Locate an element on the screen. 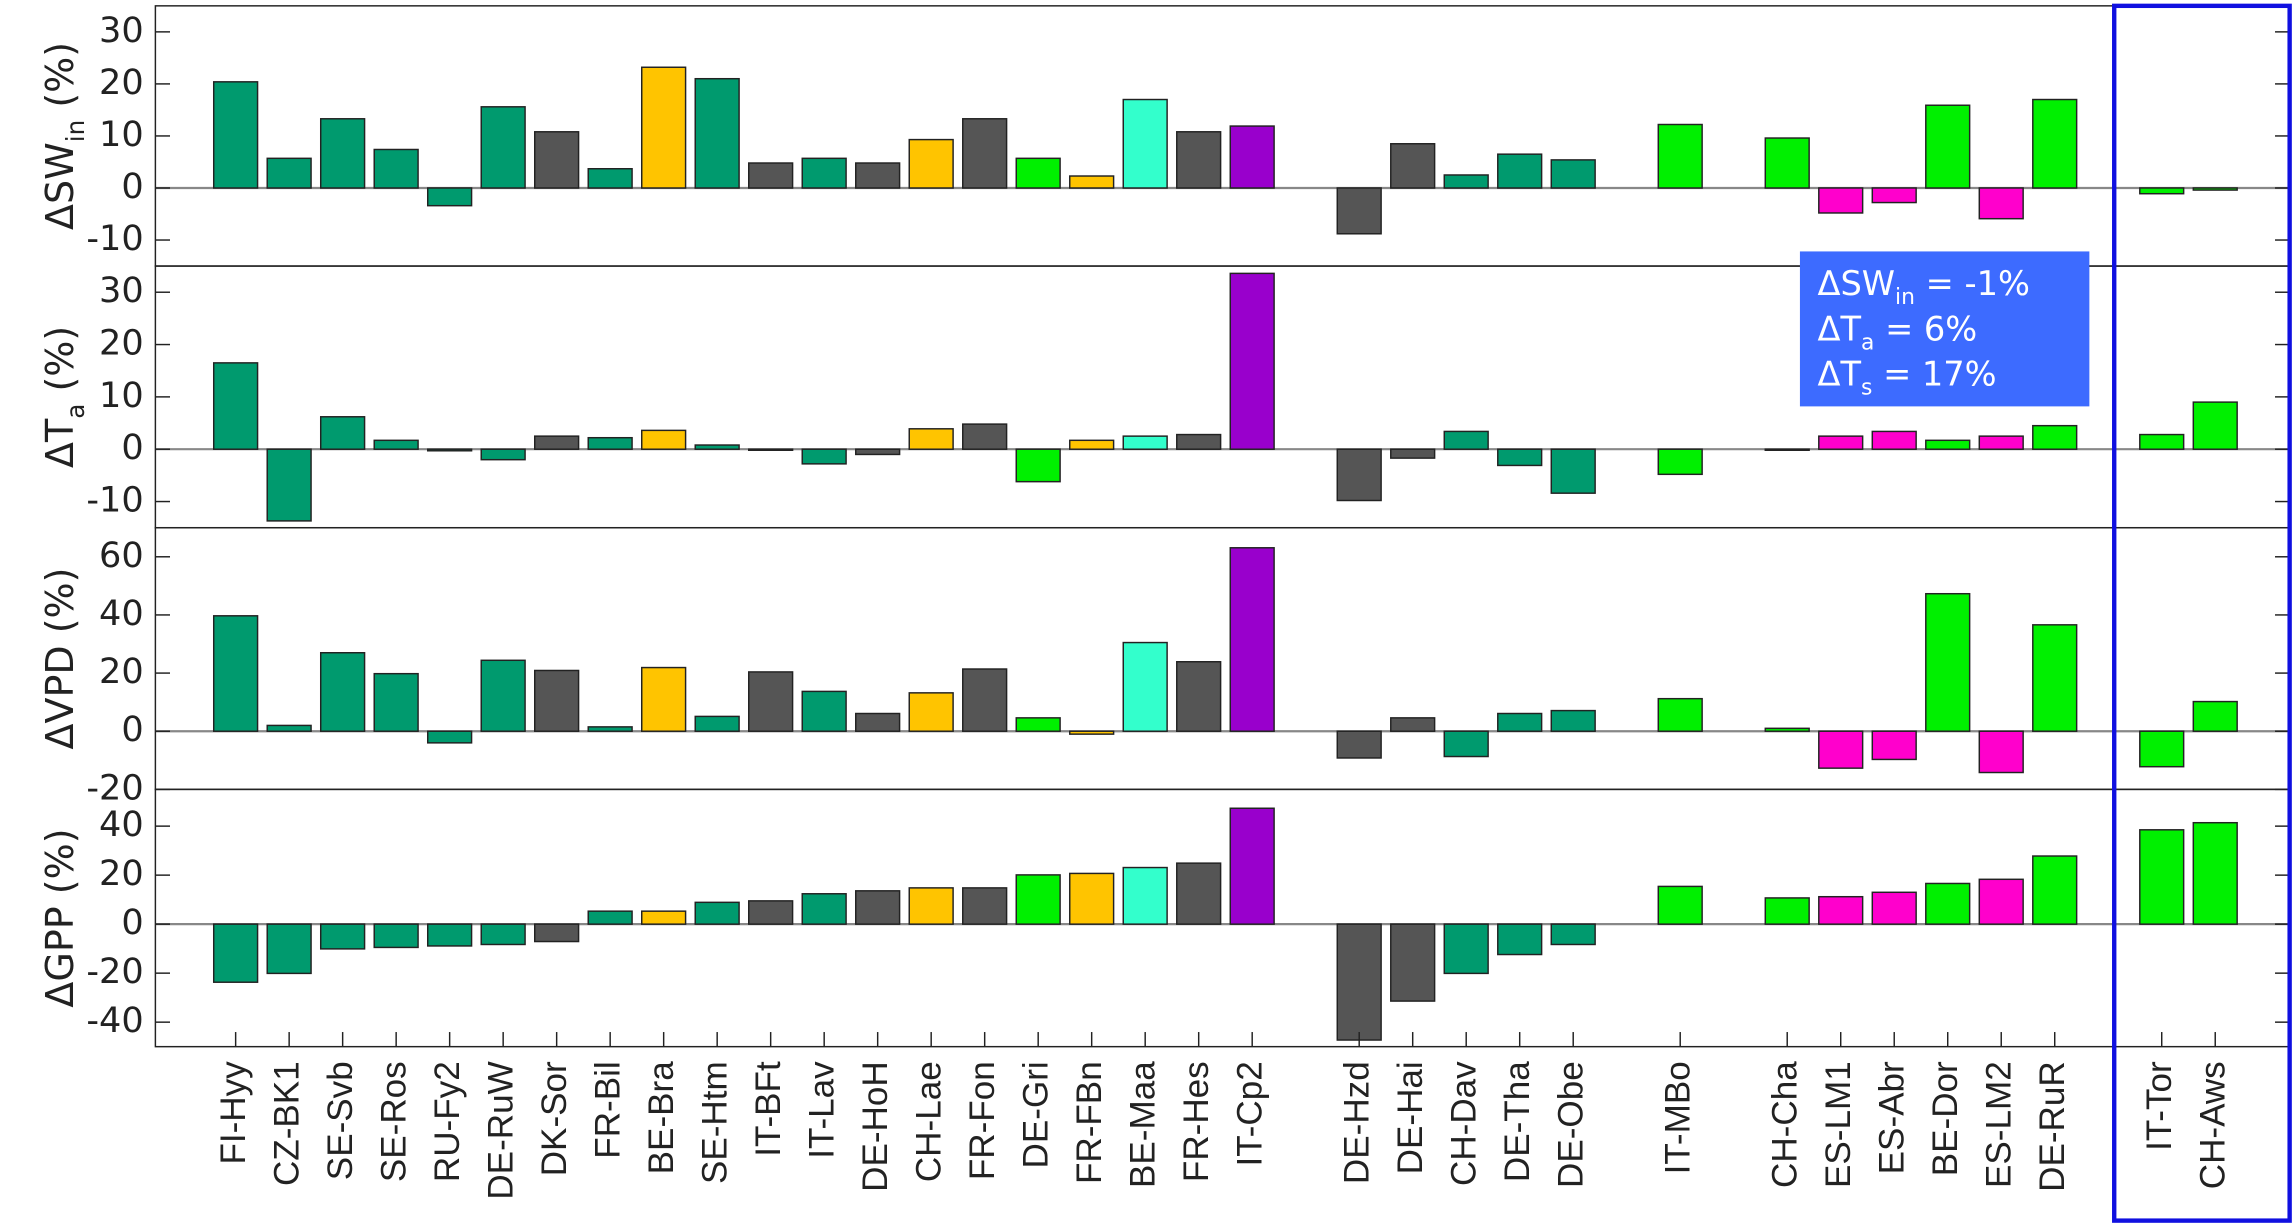 The height and width of the screenshot is (1225, 2293). x-tick-label: FR-Hes is located at coordinates (1196, 1121).